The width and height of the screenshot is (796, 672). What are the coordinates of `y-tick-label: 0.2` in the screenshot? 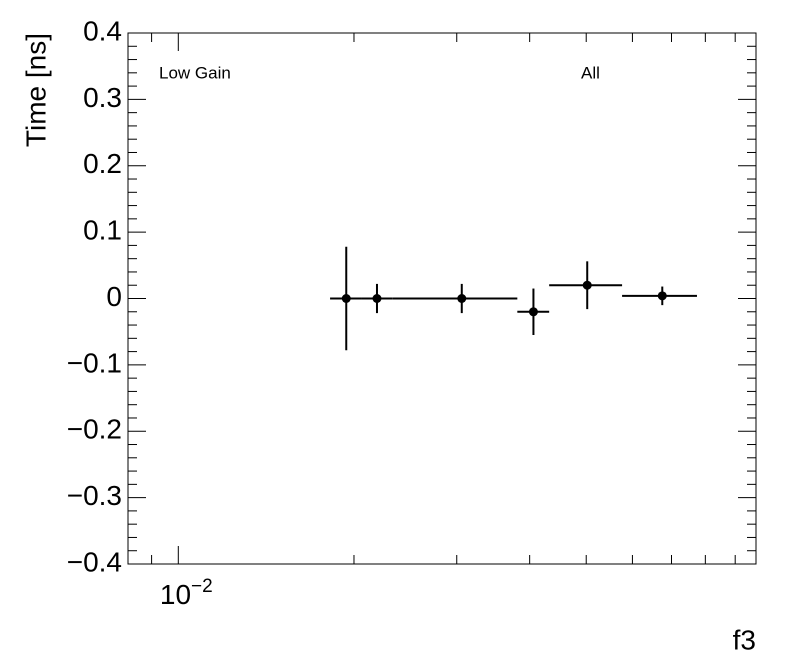 It's located at (102, 163).